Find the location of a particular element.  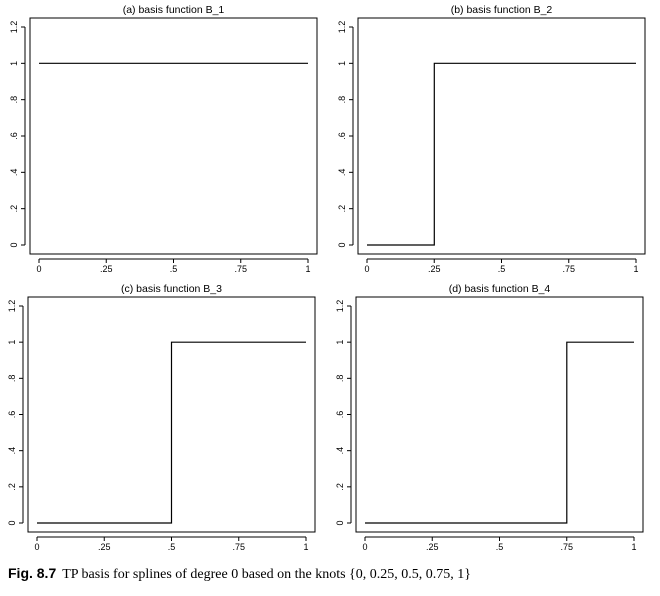

chart-title: (d) basis function B_4 is located at coordinates (500, 289).